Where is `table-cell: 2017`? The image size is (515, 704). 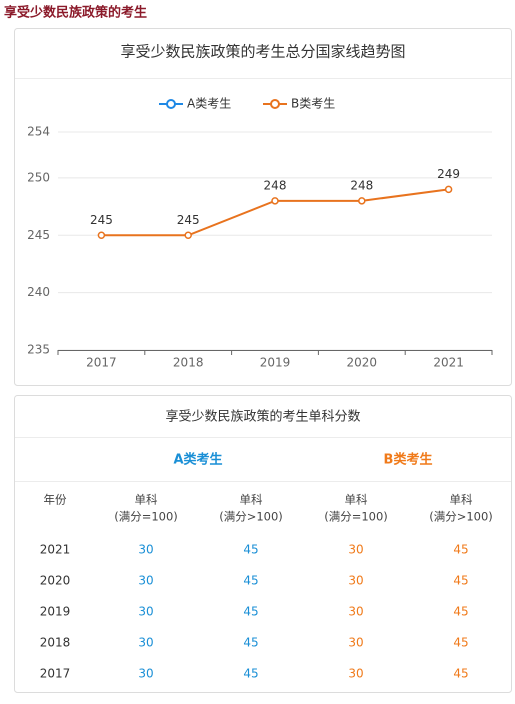
table-cell: 2017 is located at coordinates (55, 674).